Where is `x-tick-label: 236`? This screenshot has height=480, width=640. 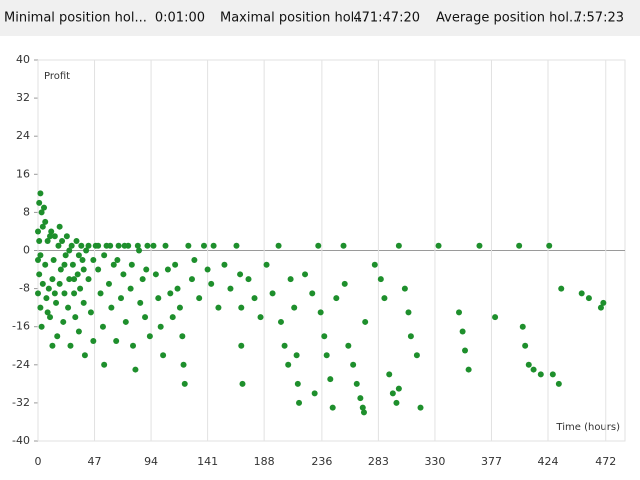 x-tick-label: 236 is located at coordinates (321, 461).